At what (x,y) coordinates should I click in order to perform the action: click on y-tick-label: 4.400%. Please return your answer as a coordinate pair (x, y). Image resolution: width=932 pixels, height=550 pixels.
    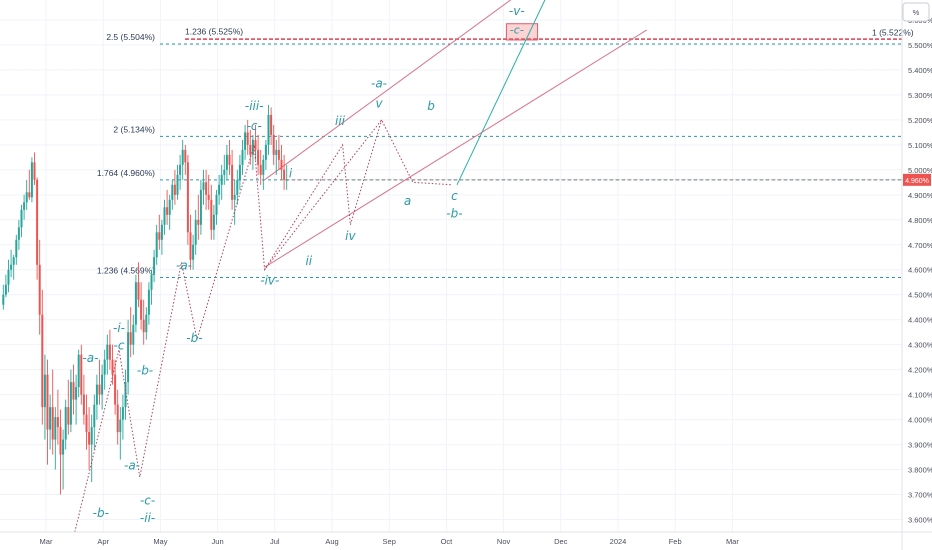
    Looking at the image, I should click on (920, 320).